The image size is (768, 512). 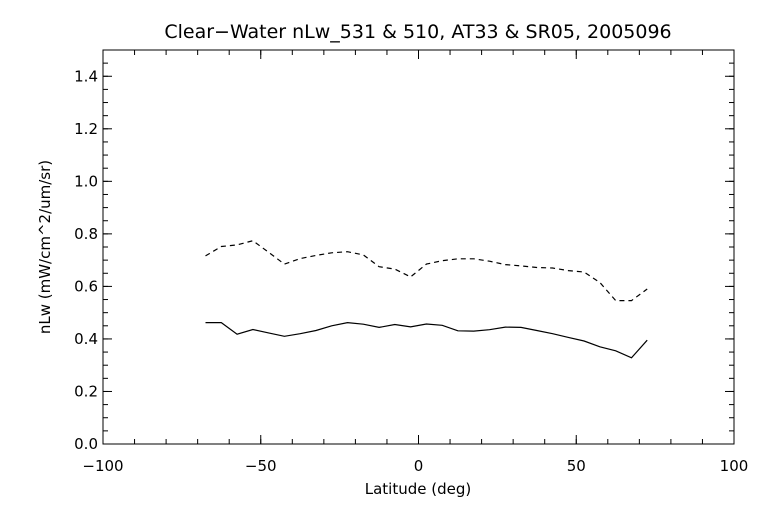 What do you see at coordinates (86, 76) in the screenshot?
I see `y-tick-label: 1.4` at bounding box center [86, 76].